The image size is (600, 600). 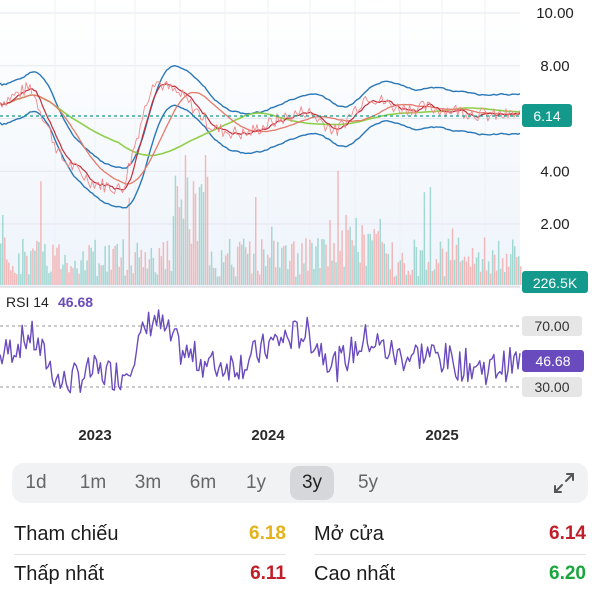 What do you see at coordinates (260, 125) in the screenshot?
I see `ma-long-line` at bounding box center [260, 125].